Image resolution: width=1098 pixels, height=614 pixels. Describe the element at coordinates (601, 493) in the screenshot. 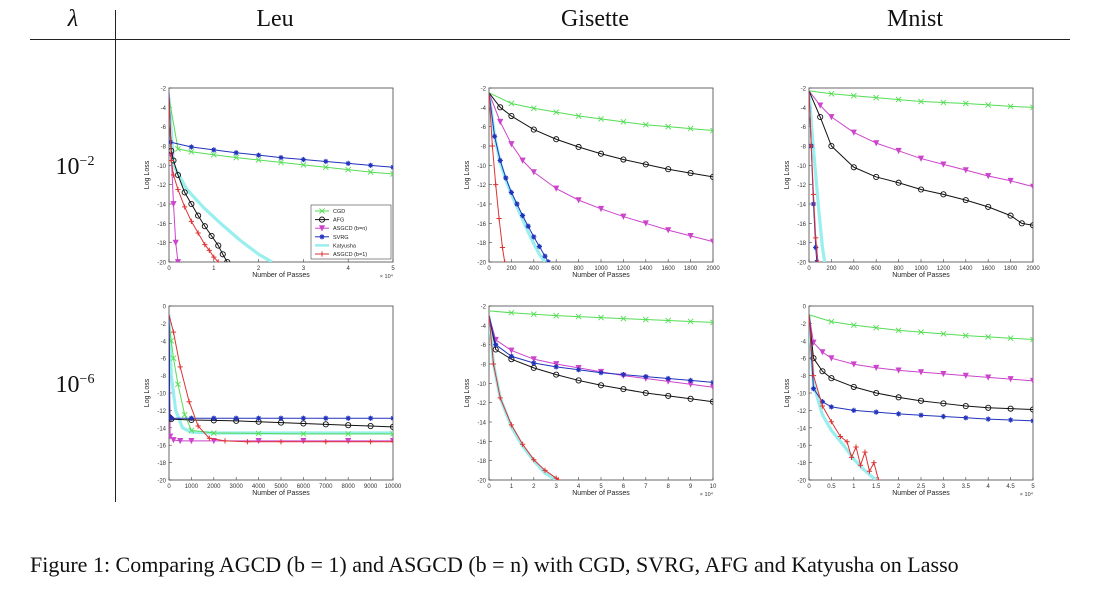

I see `x-axis-label: Number of Passes` at that location.